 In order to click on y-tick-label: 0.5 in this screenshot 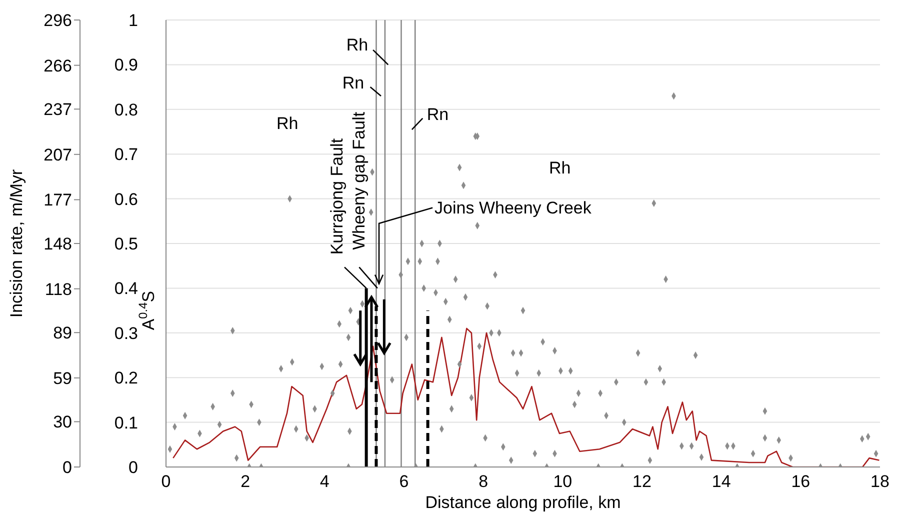, I will do `click(126, 244)`.